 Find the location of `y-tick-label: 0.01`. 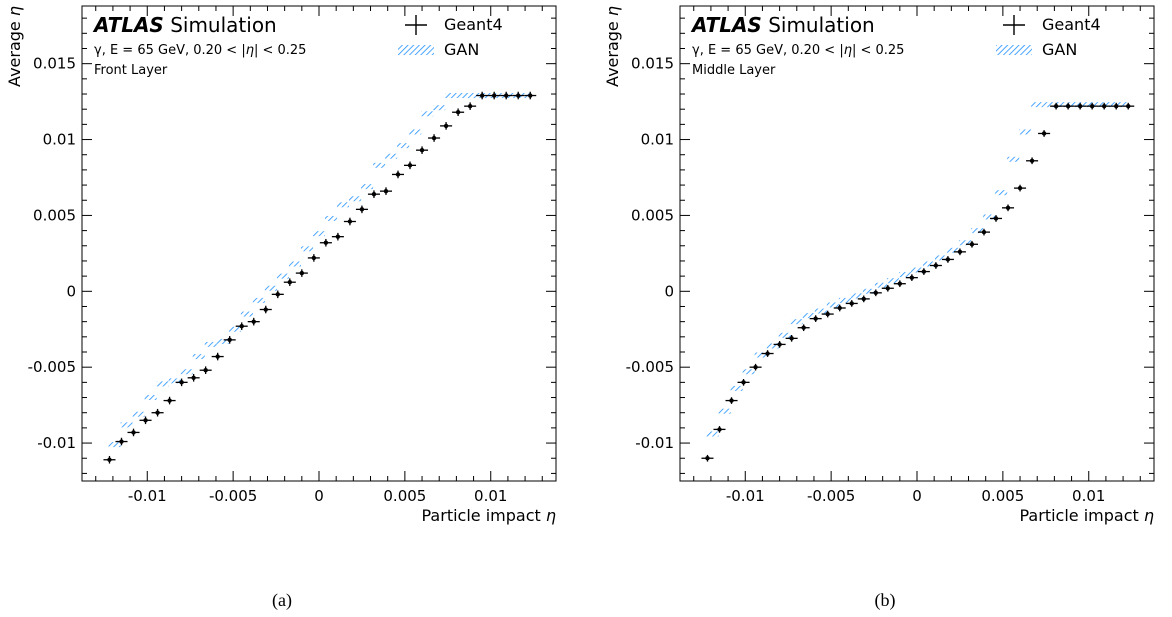

y-tick-label: 0.01 is located at coordinates (59, 140).